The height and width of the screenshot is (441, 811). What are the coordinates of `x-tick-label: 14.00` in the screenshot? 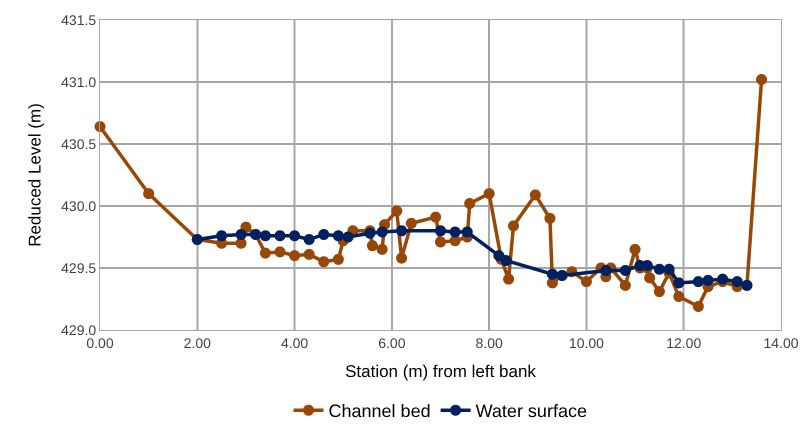 It's located at (781, 342).